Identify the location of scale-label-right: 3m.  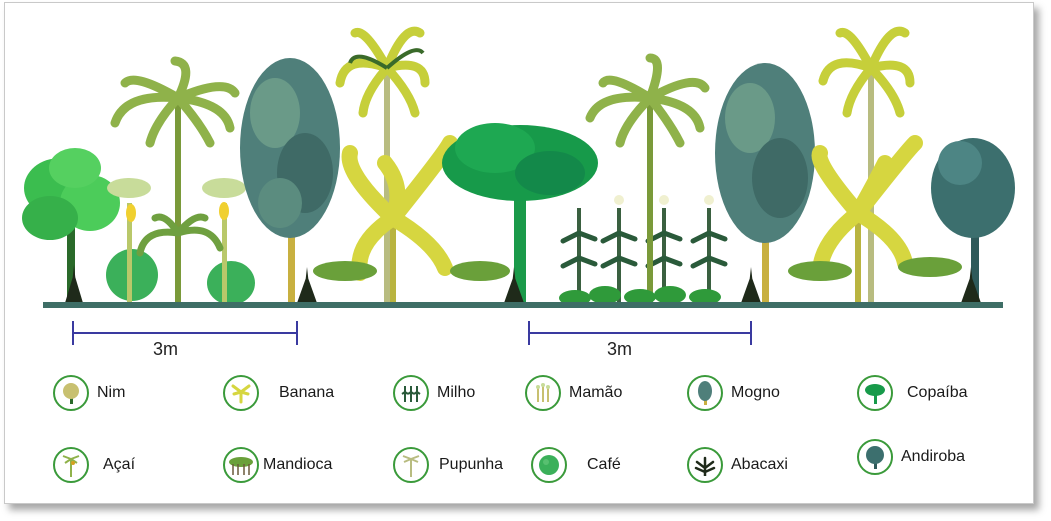
(620, 349).